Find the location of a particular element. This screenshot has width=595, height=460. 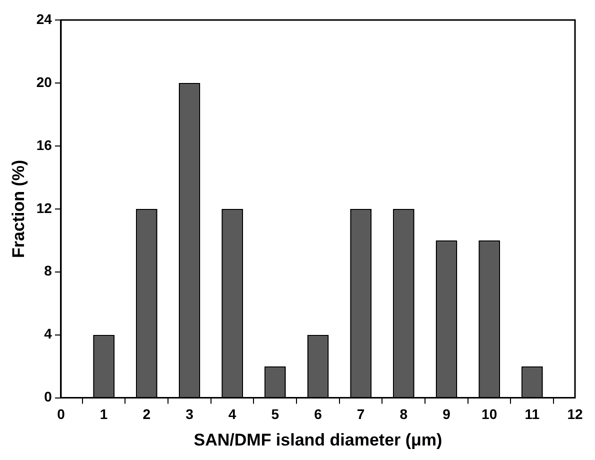

x-tick-label: 12 is located at coordinates (575, 414).